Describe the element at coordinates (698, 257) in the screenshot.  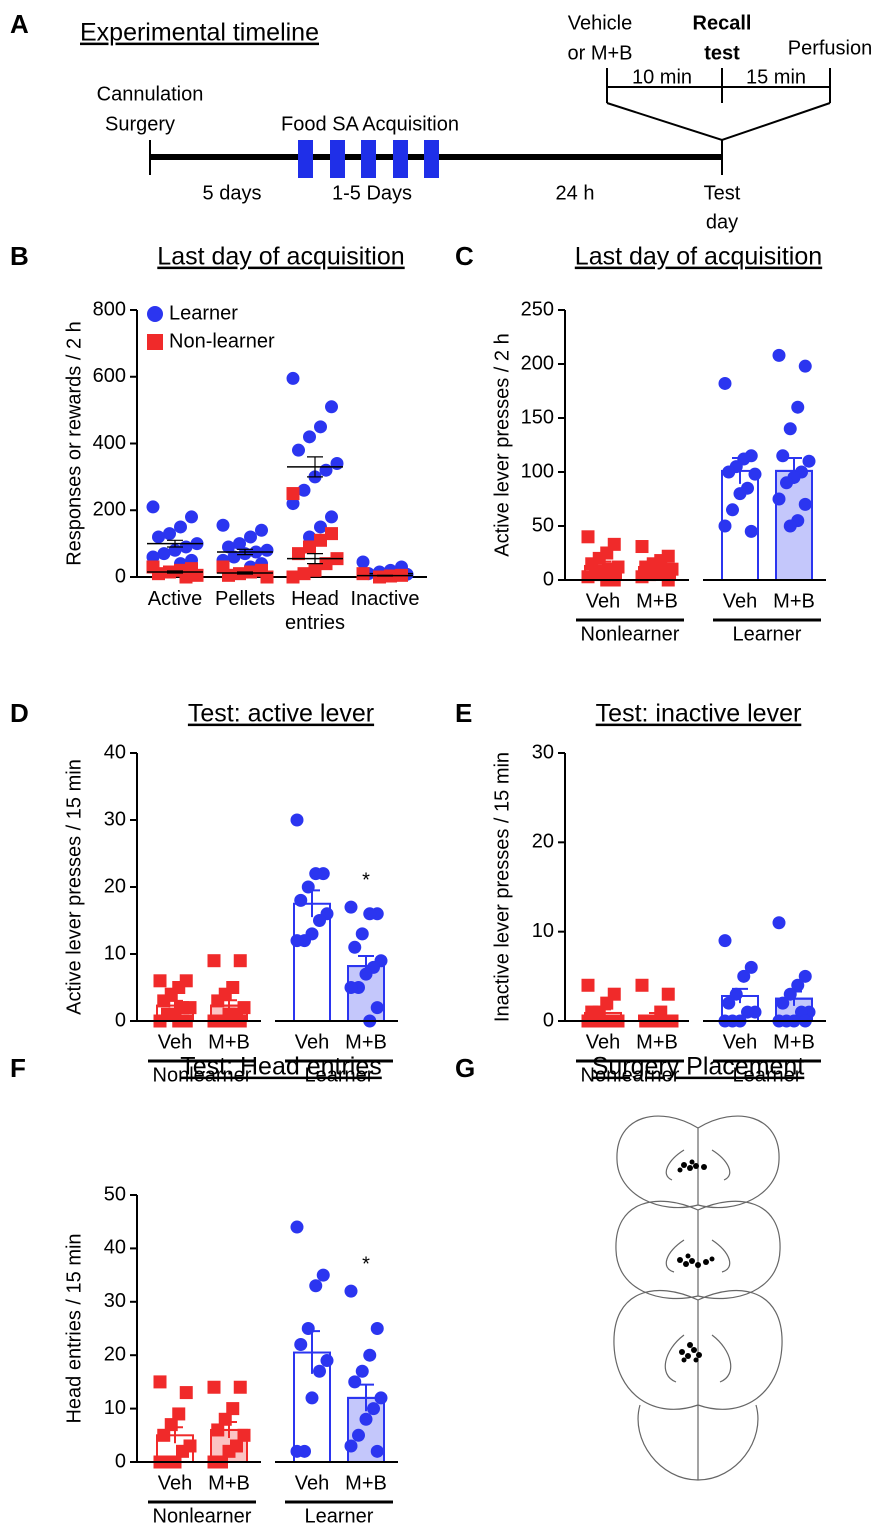
I see `chart-title: Last day of acquisition` at that location.